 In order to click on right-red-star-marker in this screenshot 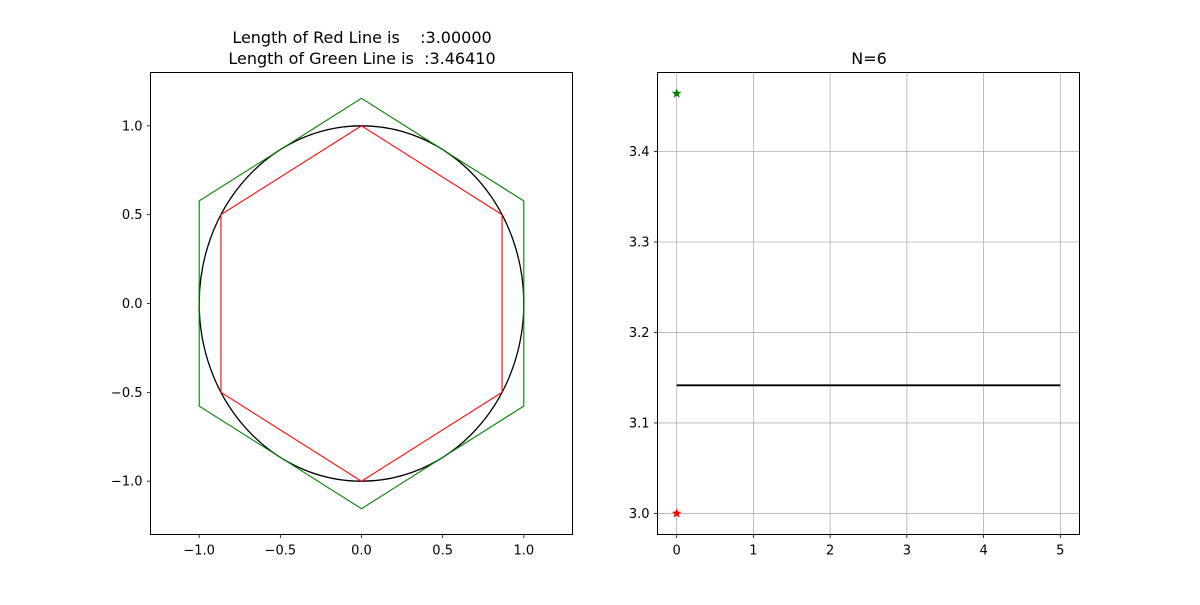, I will do `click(676, 513)`.